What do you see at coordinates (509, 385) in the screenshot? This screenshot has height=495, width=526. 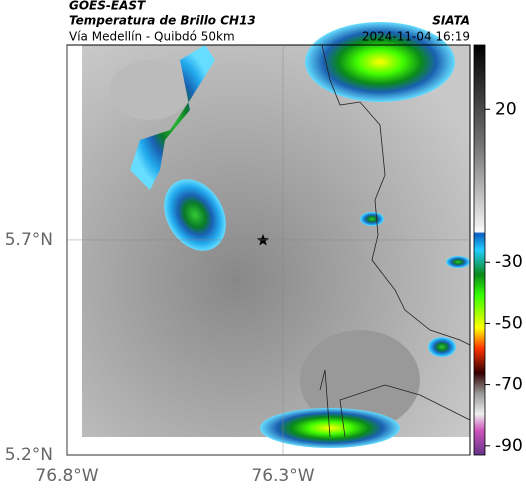 I see `colorbar-label: -70` at bounding box center [509, 385].